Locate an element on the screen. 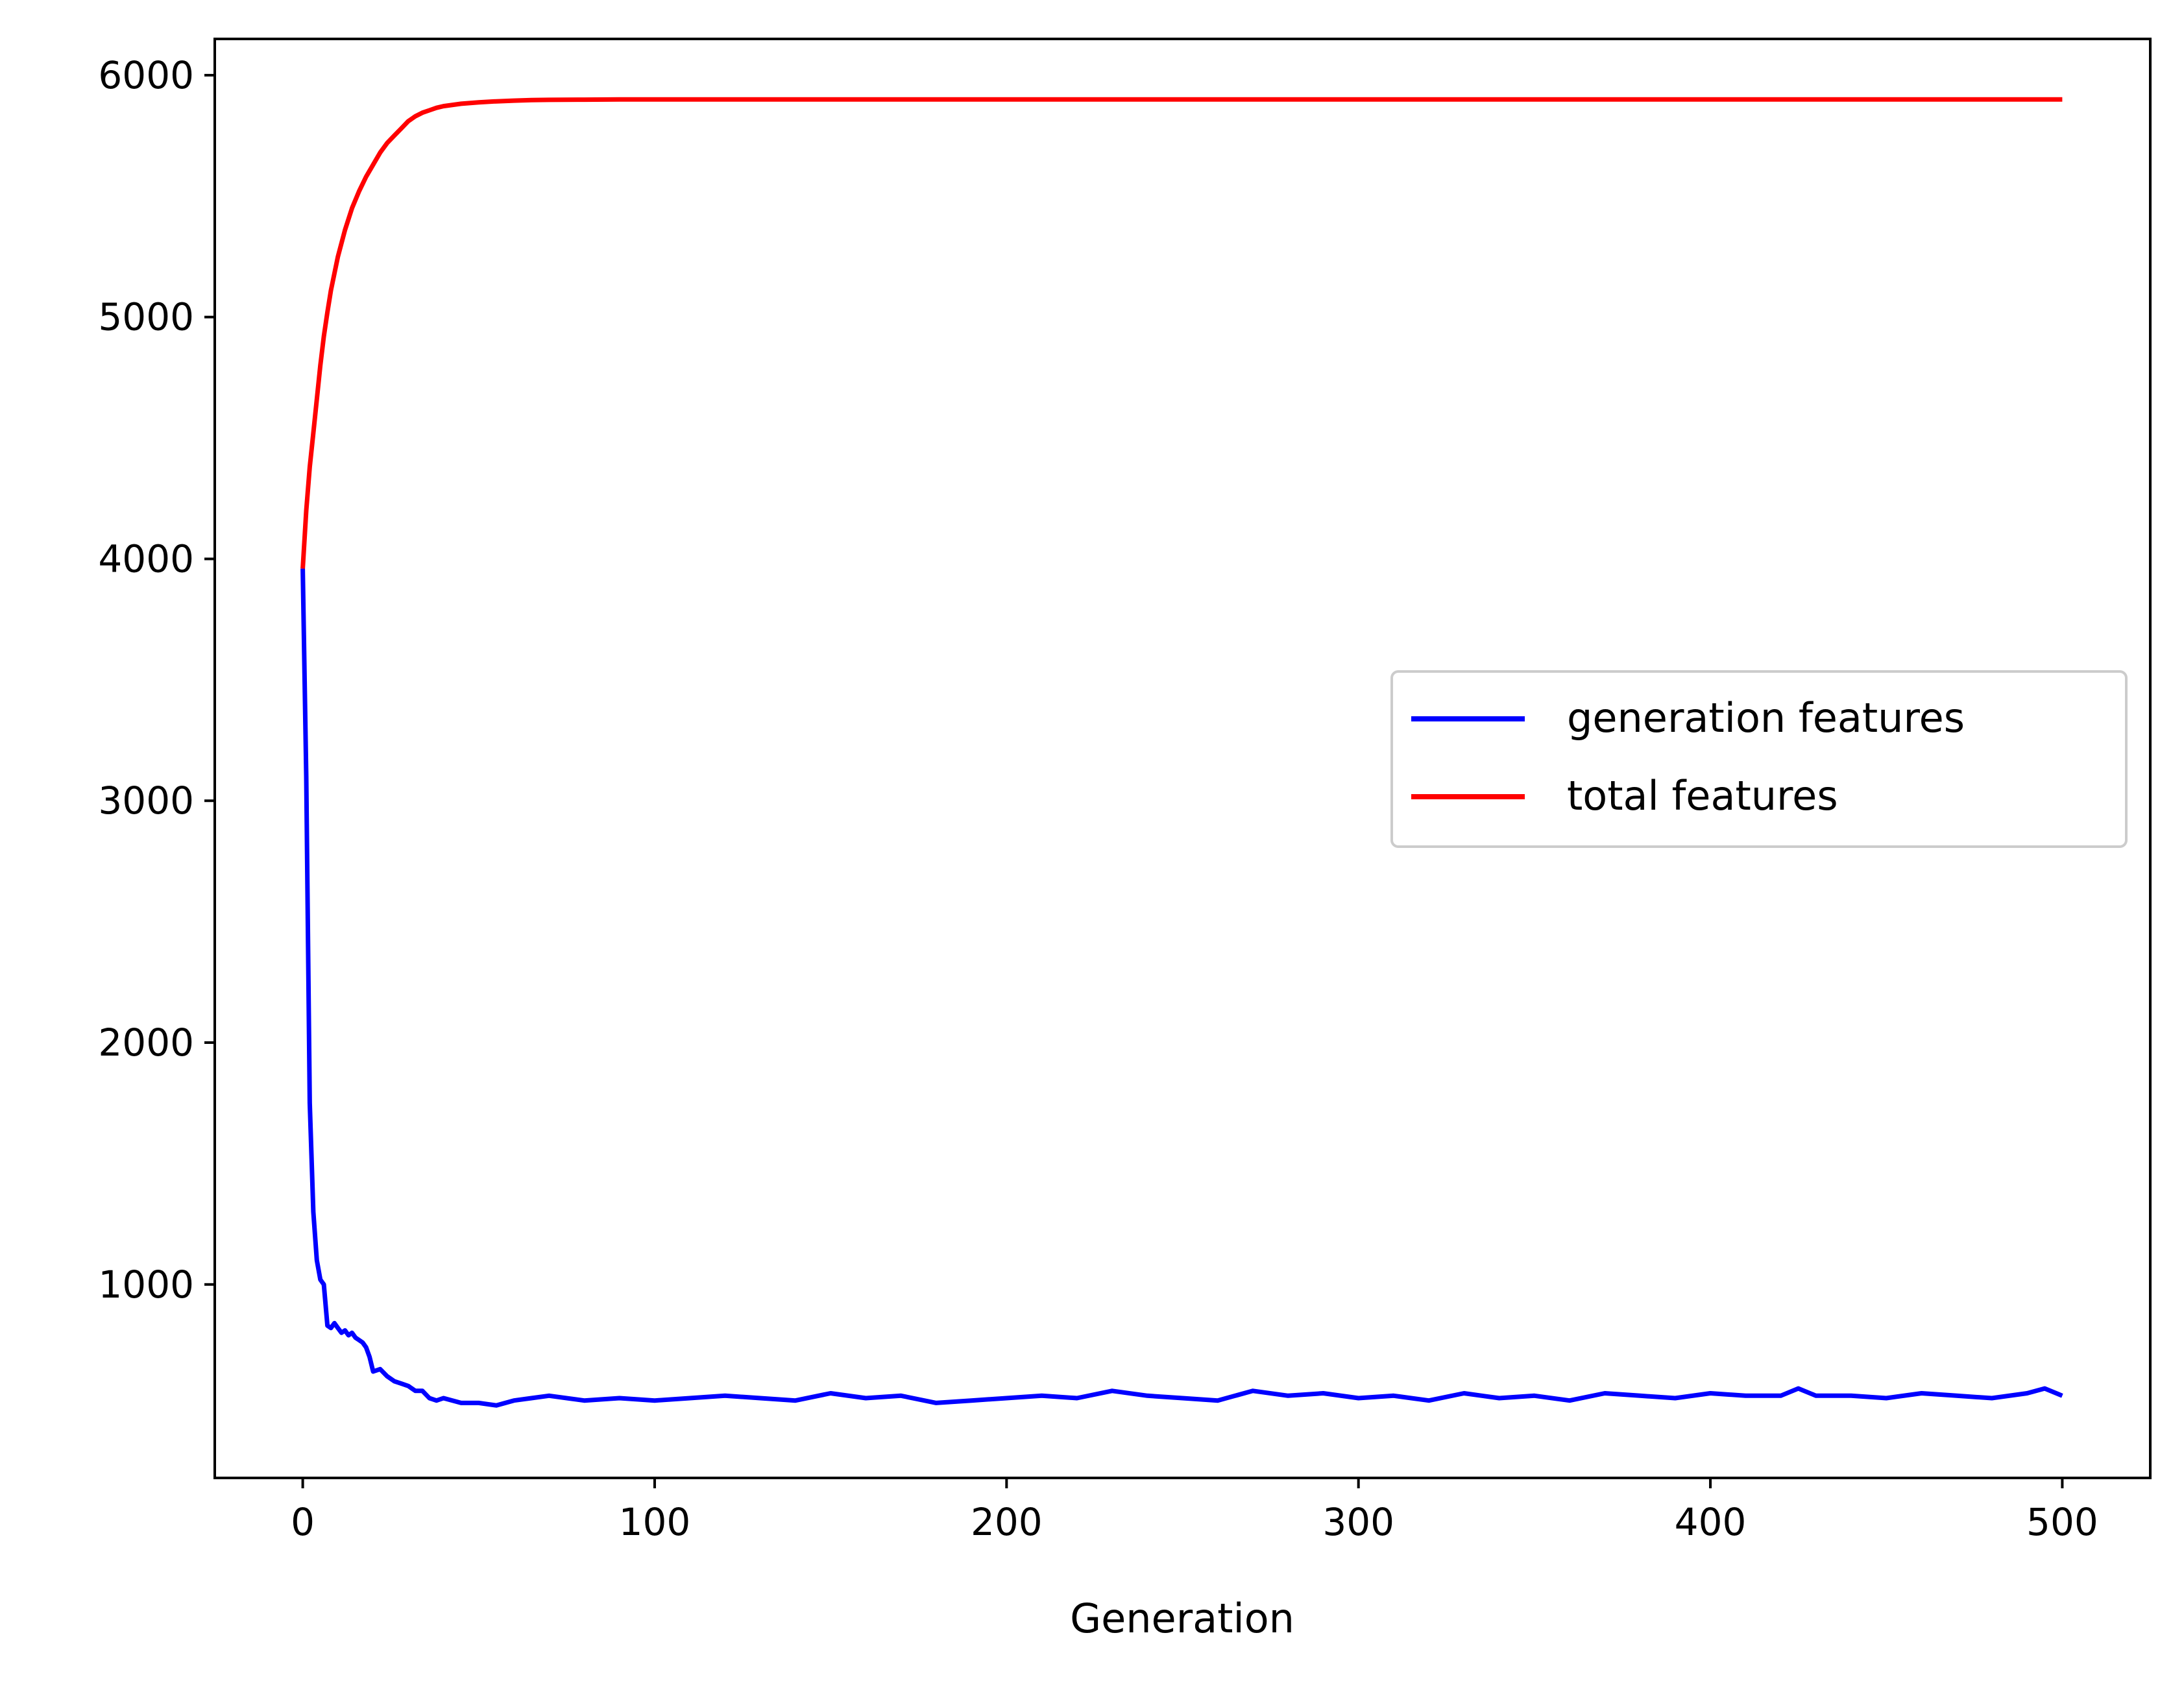 This screenshot has height=1681, width=2184. legend-box is located at coordinates (1759, 759).